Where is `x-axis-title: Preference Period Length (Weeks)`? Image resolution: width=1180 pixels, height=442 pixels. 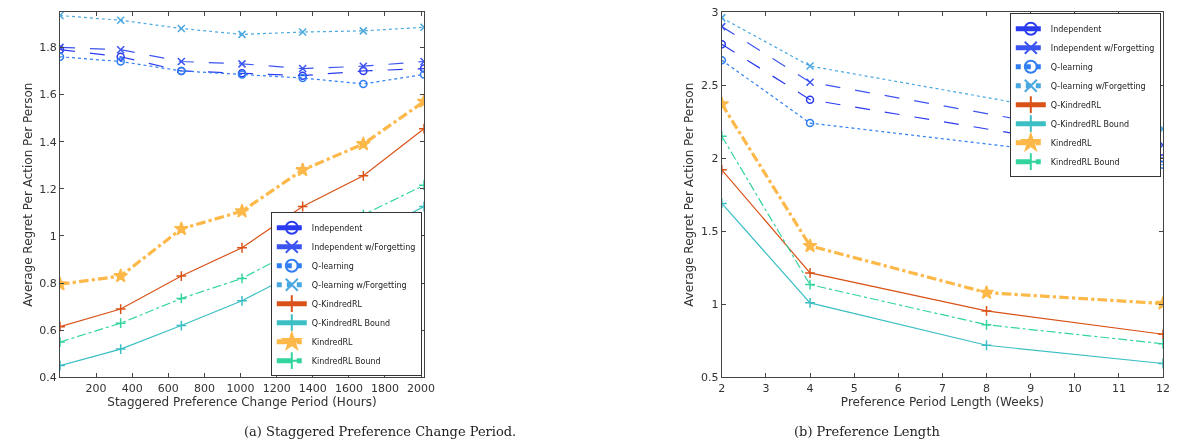
x-axis-title: Preference Period Length (Weeks) is located at coordinates (942, 402).